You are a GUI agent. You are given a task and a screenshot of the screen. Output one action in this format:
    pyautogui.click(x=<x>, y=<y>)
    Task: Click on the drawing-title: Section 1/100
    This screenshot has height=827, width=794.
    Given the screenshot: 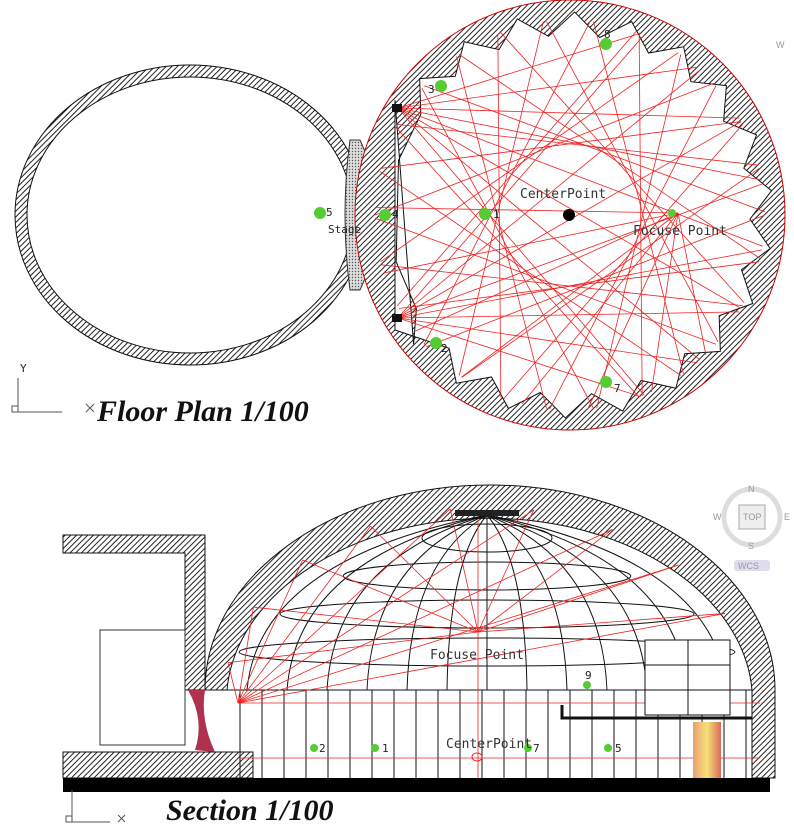 What is the action you would take?
    pyautogui.click(x=250, y=810)
    